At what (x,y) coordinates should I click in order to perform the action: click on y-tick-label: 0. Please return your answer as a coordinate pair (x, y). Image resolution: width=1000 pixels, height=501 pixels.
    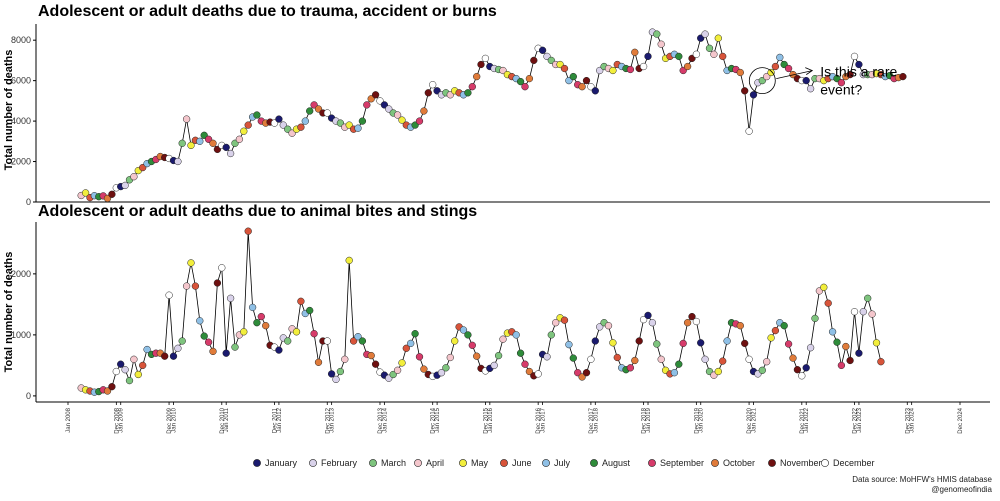
    Looking at the image, I should click on (28, 396).